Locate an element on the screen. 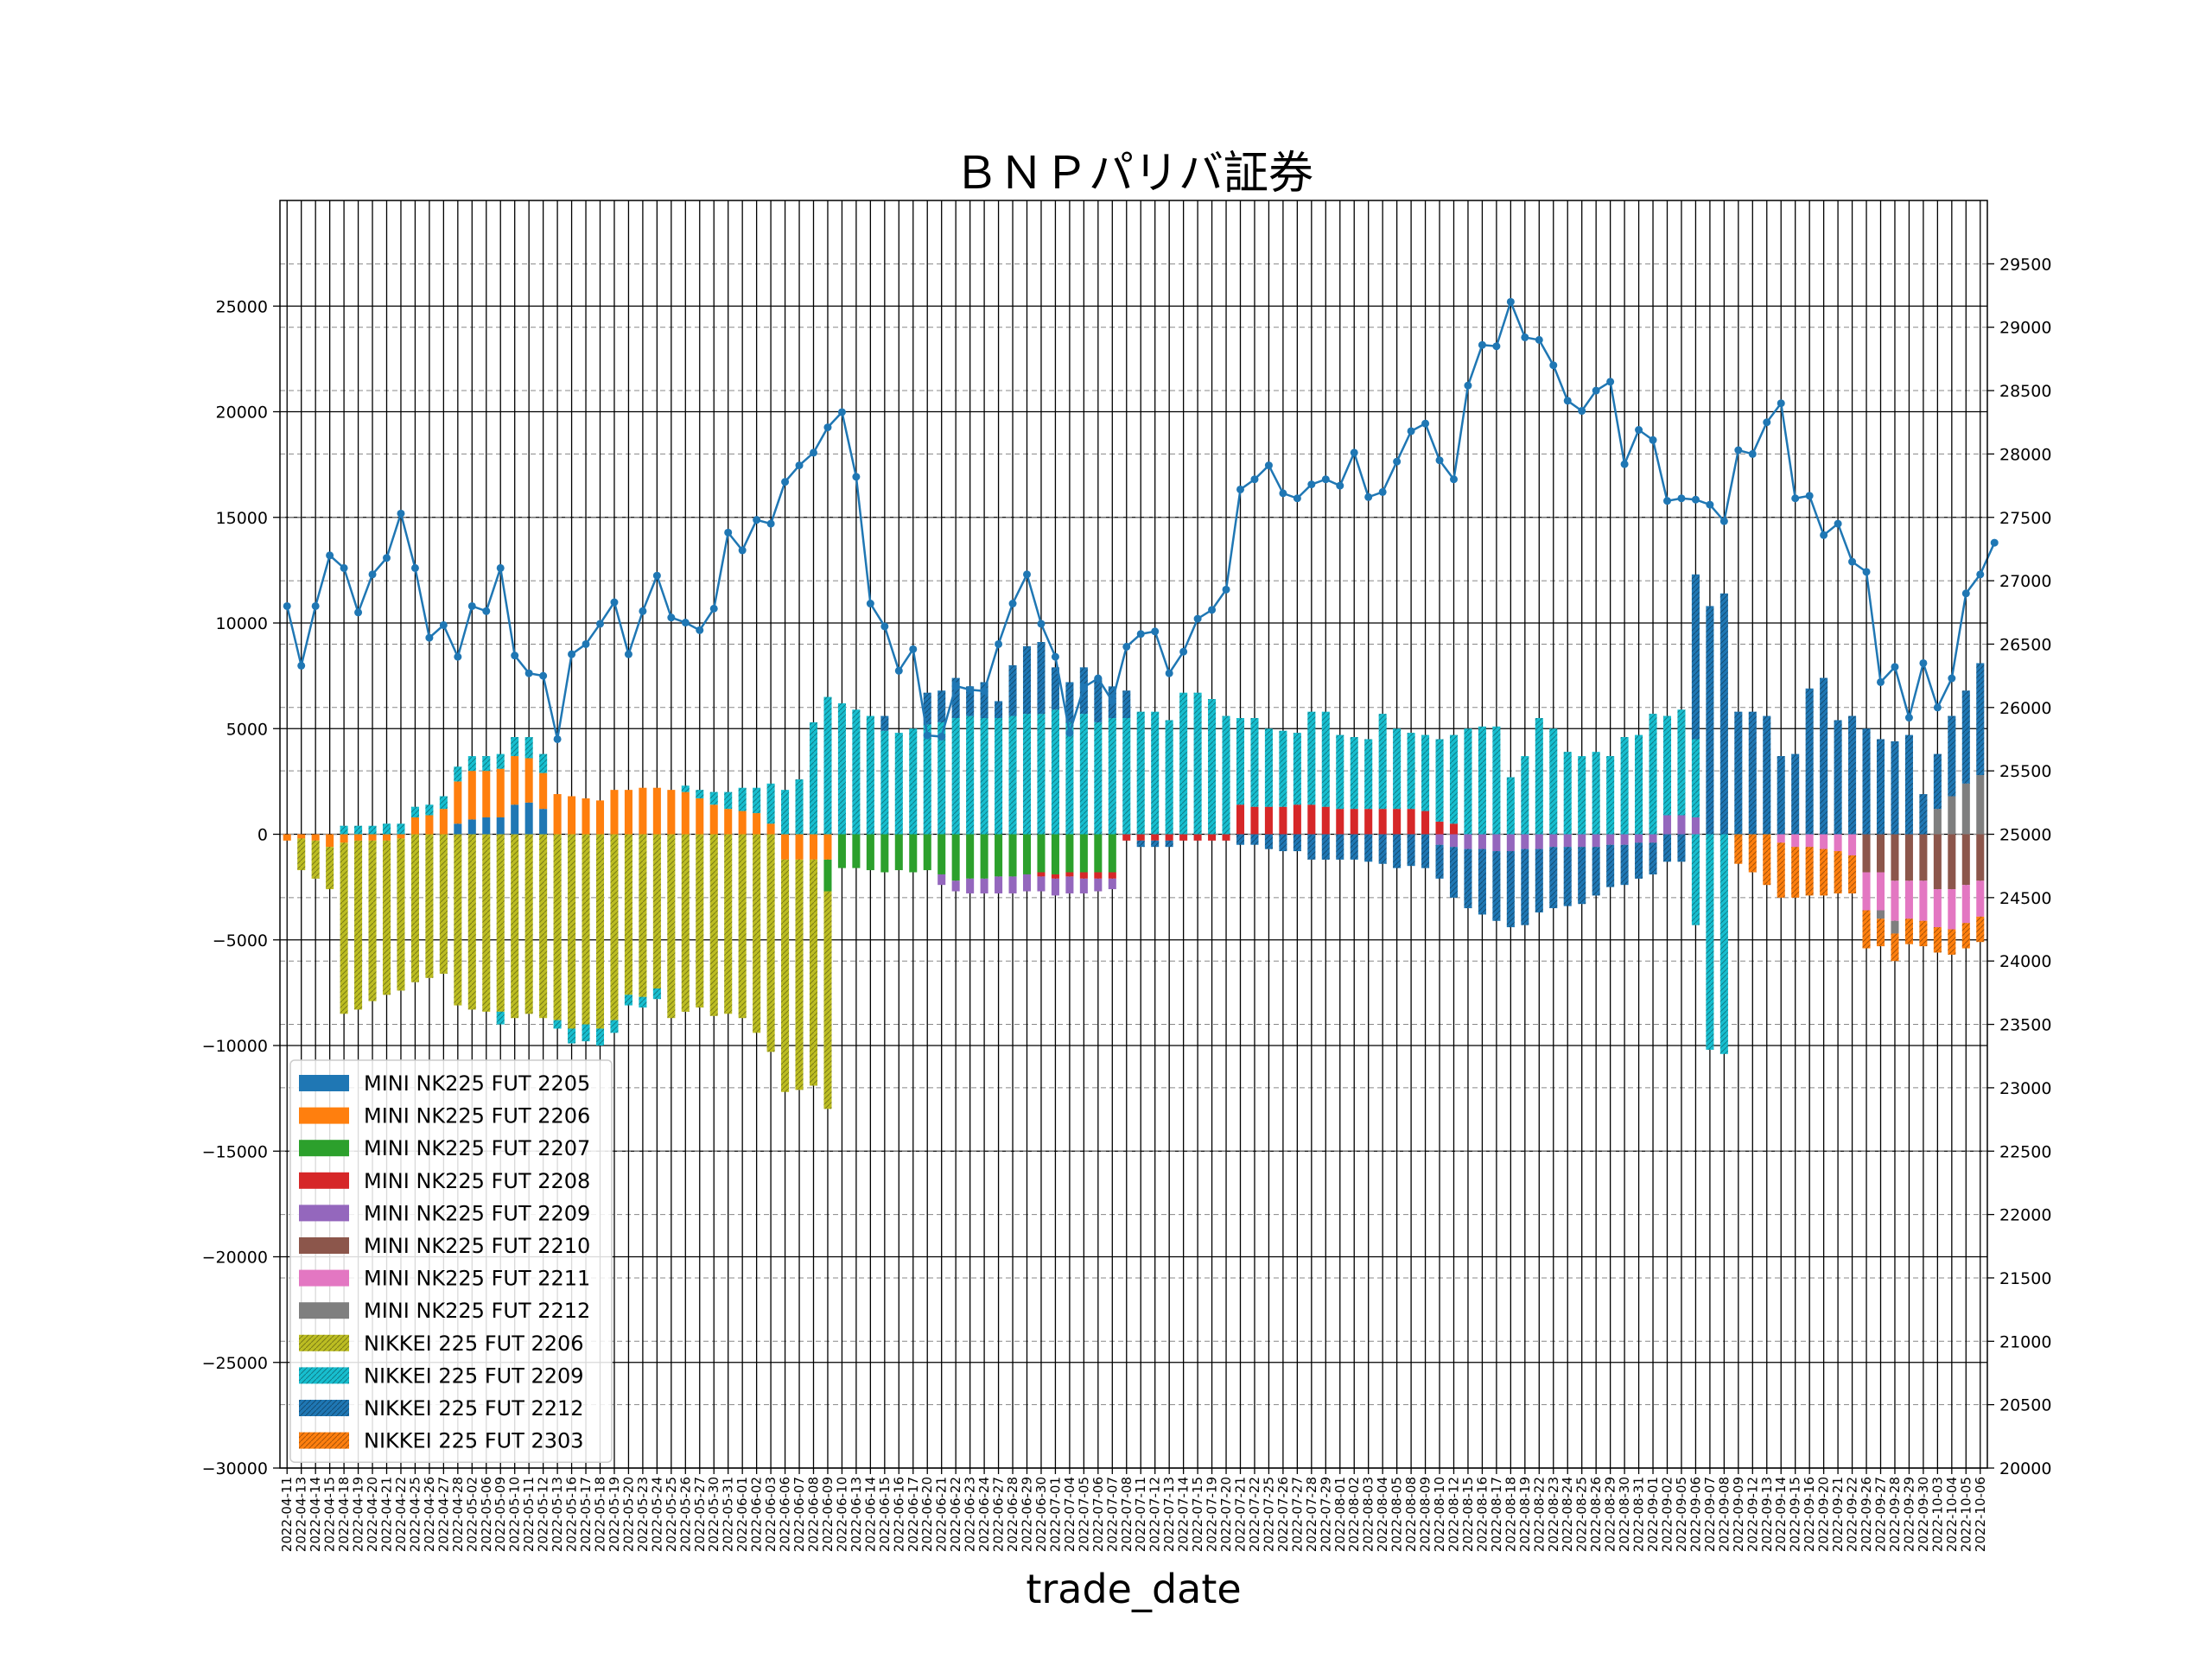 The width and height of the screenshot is (2212, 1659). x-tick-label: 2022-08-22 is located at coordinates (1539, 1514).